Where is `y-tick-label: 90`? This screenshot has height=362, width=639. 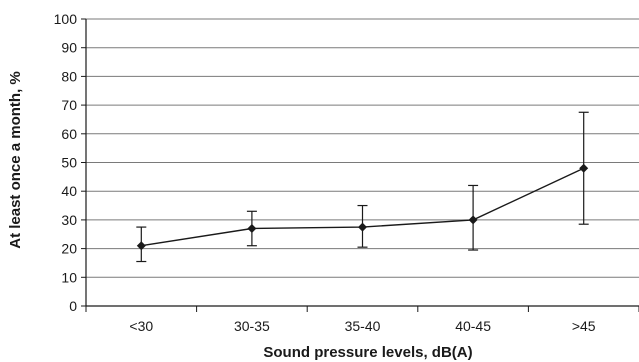
y-tick-label: 90 is located at coordinates (69, 48).